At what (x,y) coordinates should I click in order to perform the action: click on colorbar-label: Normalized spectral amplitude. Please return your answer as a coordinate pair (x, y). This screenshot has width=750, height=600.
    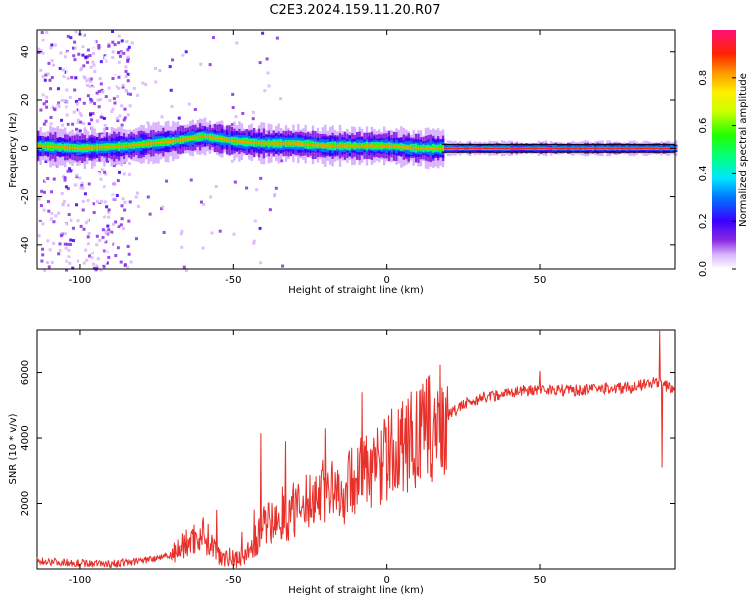
    Looking at the image, I should click on (743, 150).